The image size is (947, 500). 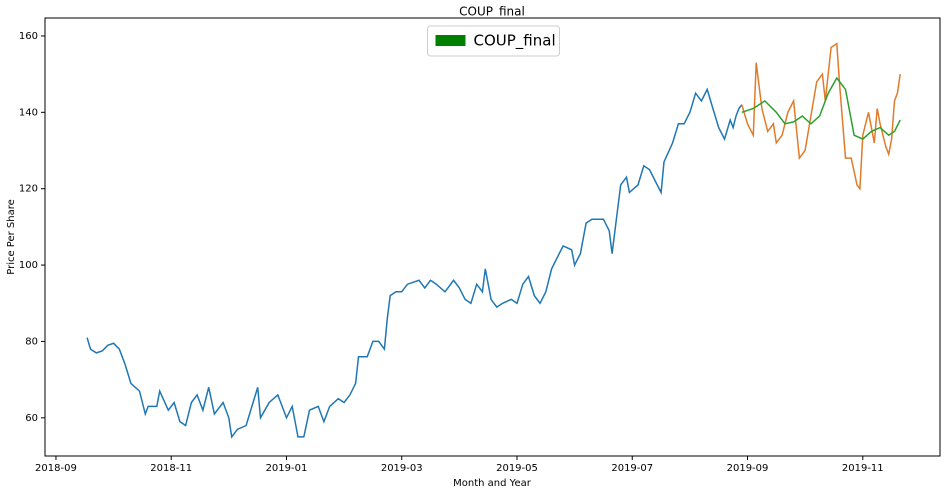 What do you see at coordinates (632, 468) in the screenshot?
I see `x-tick-label: 2019-07` at bounding box center [632, 468].